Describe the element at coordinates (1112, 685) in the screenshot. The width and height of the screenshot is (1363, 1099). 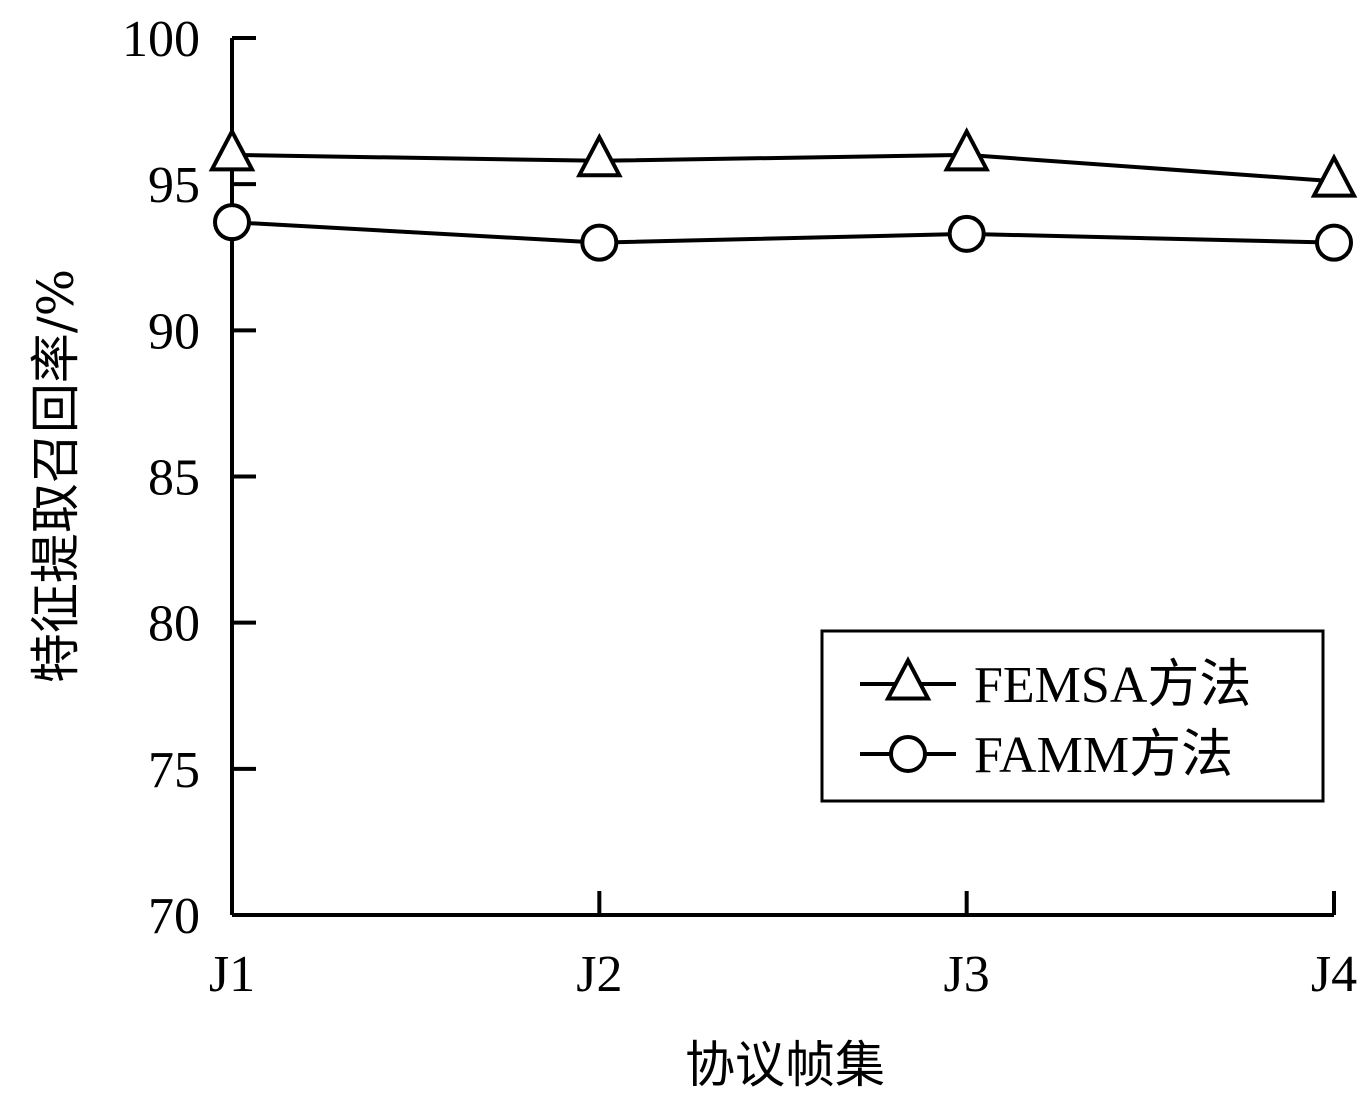
I see `legend-label: FEMSA方法` at that location.